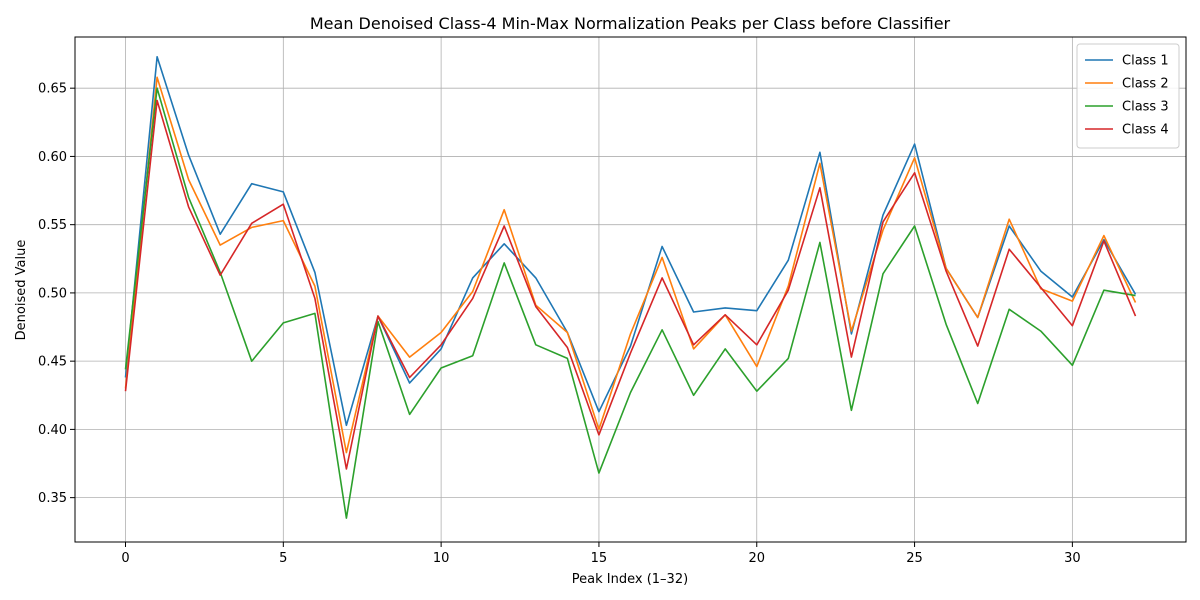 The width and height of the screenshot is (1200, 600). I want to click on legend: Class 1 Class 2 Class 3 Class 4, so click(1128, 96).